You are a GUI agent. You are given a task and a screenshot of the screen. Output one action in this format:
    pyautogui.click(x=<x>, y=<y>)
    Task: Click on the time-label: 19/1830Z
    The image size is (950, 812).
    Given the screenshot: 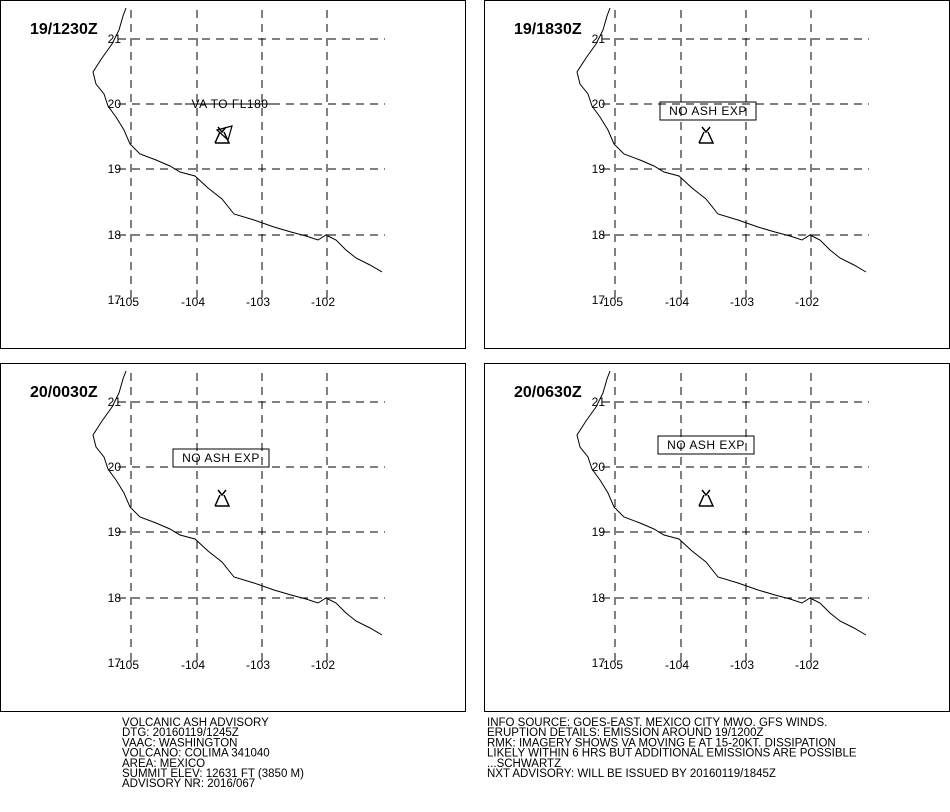 What is the action you would take?
    pyautogui.click(x=548, y=29)
    